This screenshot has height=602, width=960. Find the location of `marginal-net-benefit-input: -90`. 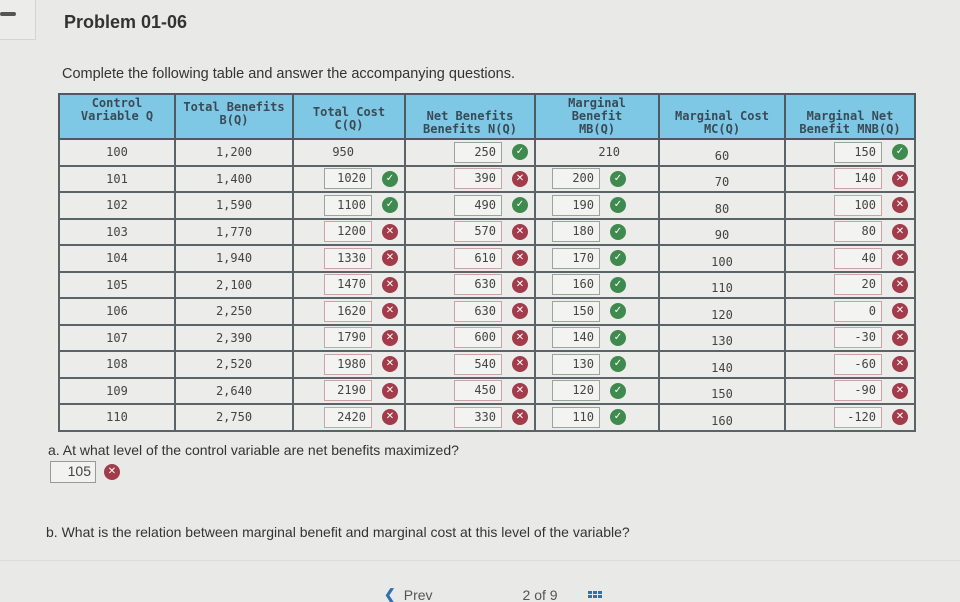

marginal-net-benefit-input: -90 is located at coordinates (858, 391).